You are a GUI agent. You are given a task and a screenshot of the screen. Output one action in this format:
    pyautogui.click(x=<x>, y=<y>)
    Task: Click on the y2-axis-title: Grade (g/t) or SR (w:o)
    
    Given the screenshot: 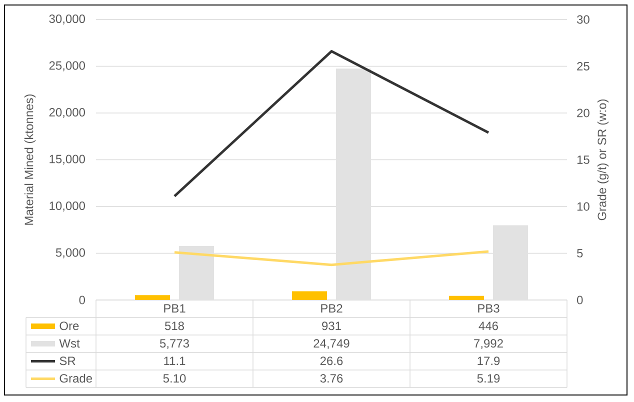 What is the action you would take?
    pyautogui.click(x=603, y=160)
    